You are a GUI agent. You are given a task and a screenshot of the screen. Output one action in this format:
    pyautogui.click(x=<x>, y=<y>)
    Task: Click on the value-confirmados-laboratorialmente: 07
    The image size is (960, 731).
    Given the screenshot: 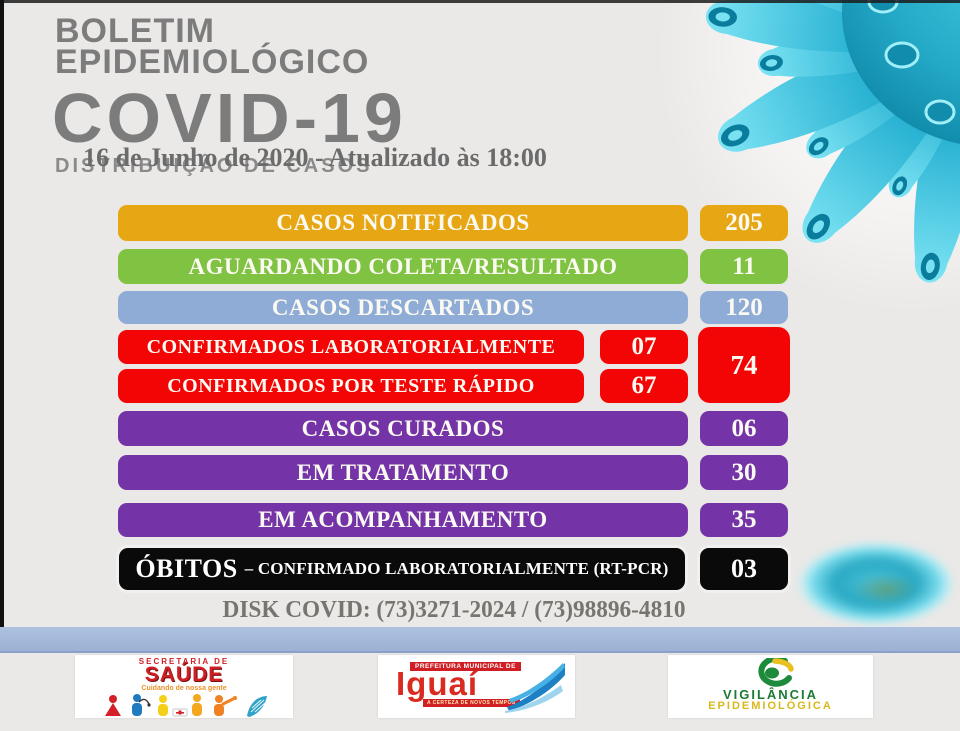 What is the action you would take?
    pyautogui.click(x=644, y=347)
    